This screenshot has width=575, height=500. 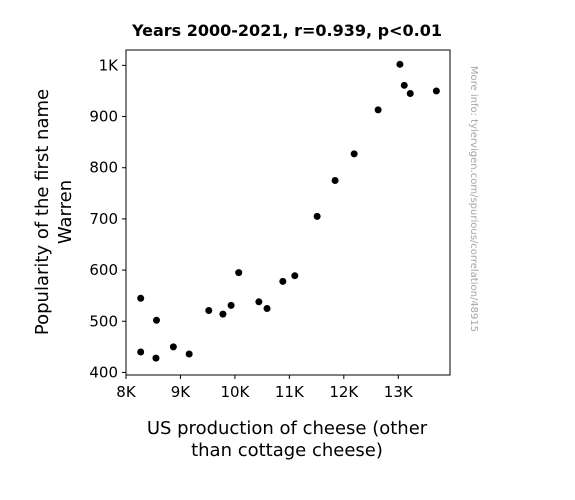 What do you see at coordinates (103, 117) in the screenshot?
I see `y-tick-label: 900` at bounding box center [103, 117].